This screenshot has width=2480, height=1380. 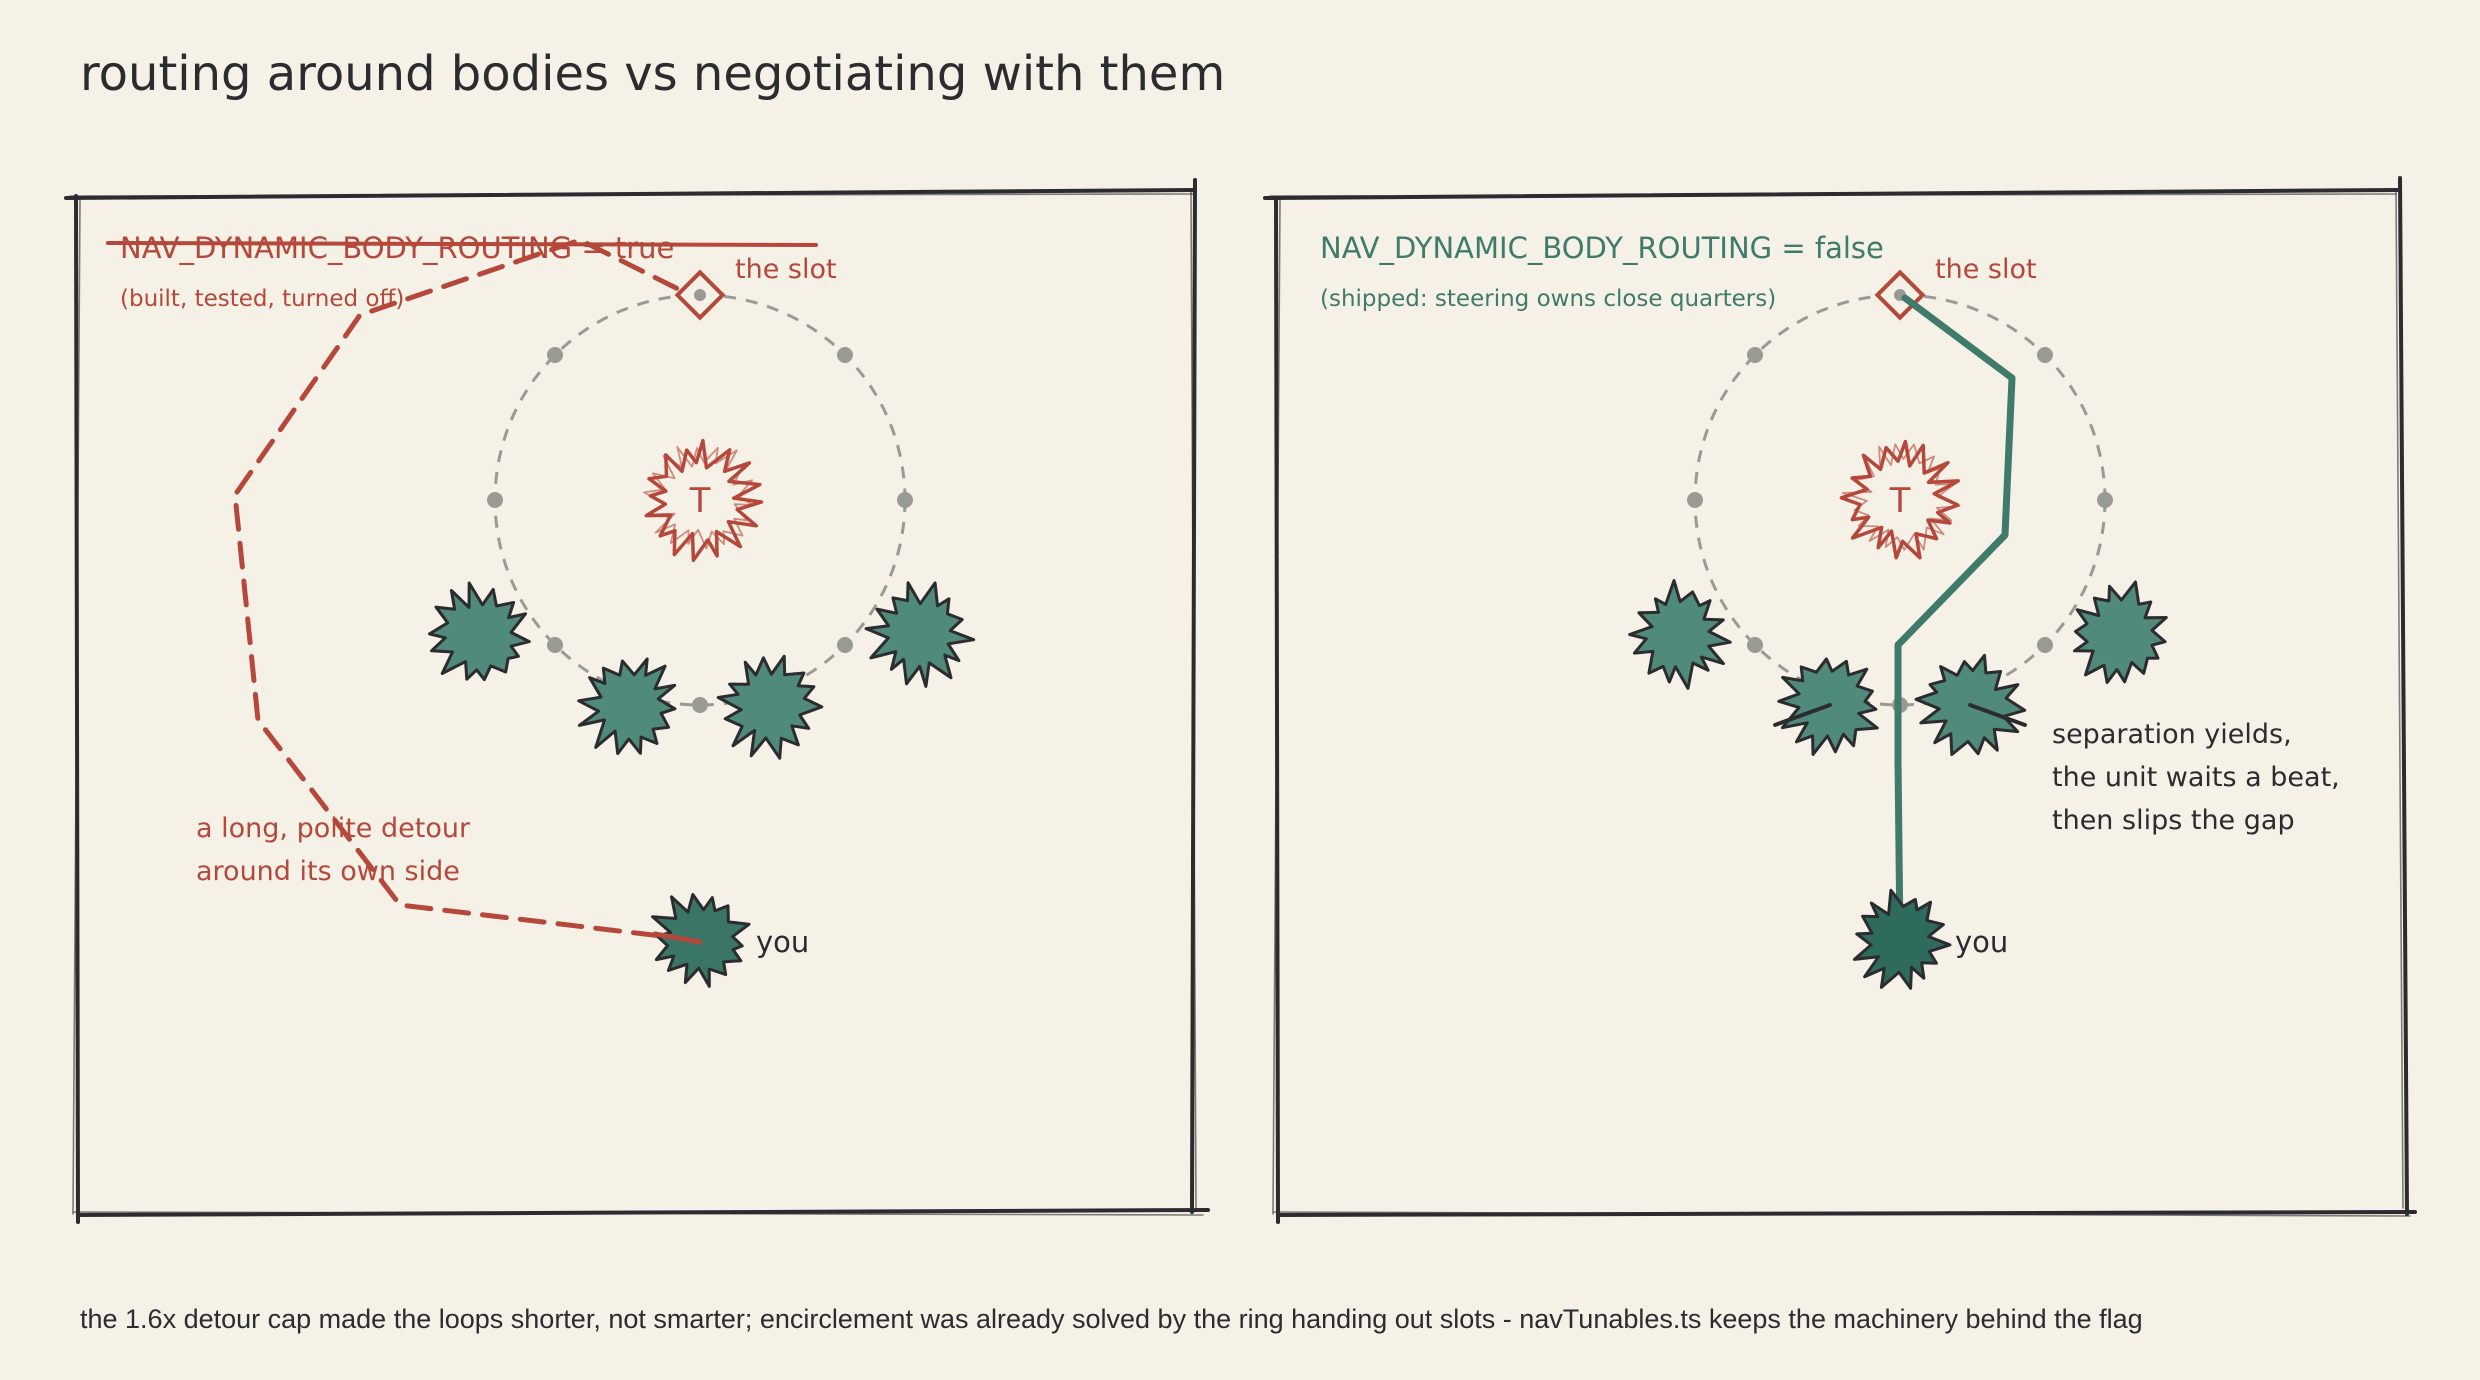 What do you see at coordinates (2172, 734) in the screenshot?
I see `separation-annotation-line-1: separation yields,` at bounding box center [2172, 734].